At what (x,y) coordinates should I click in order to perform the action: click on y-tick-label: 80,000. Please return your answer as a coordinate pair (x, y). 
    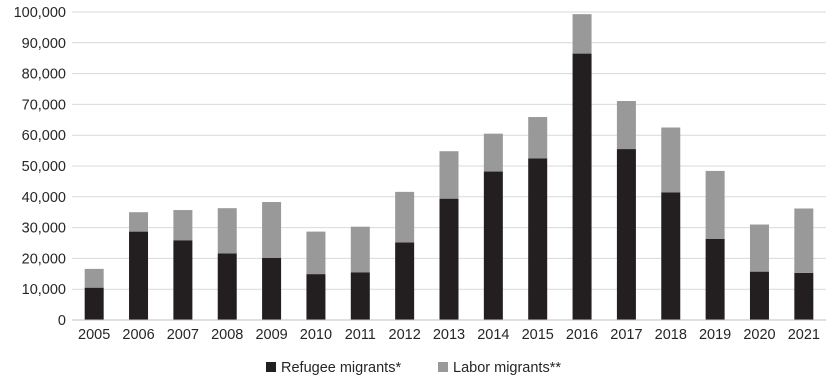
    Looking at the image, I should click on (44, 75).